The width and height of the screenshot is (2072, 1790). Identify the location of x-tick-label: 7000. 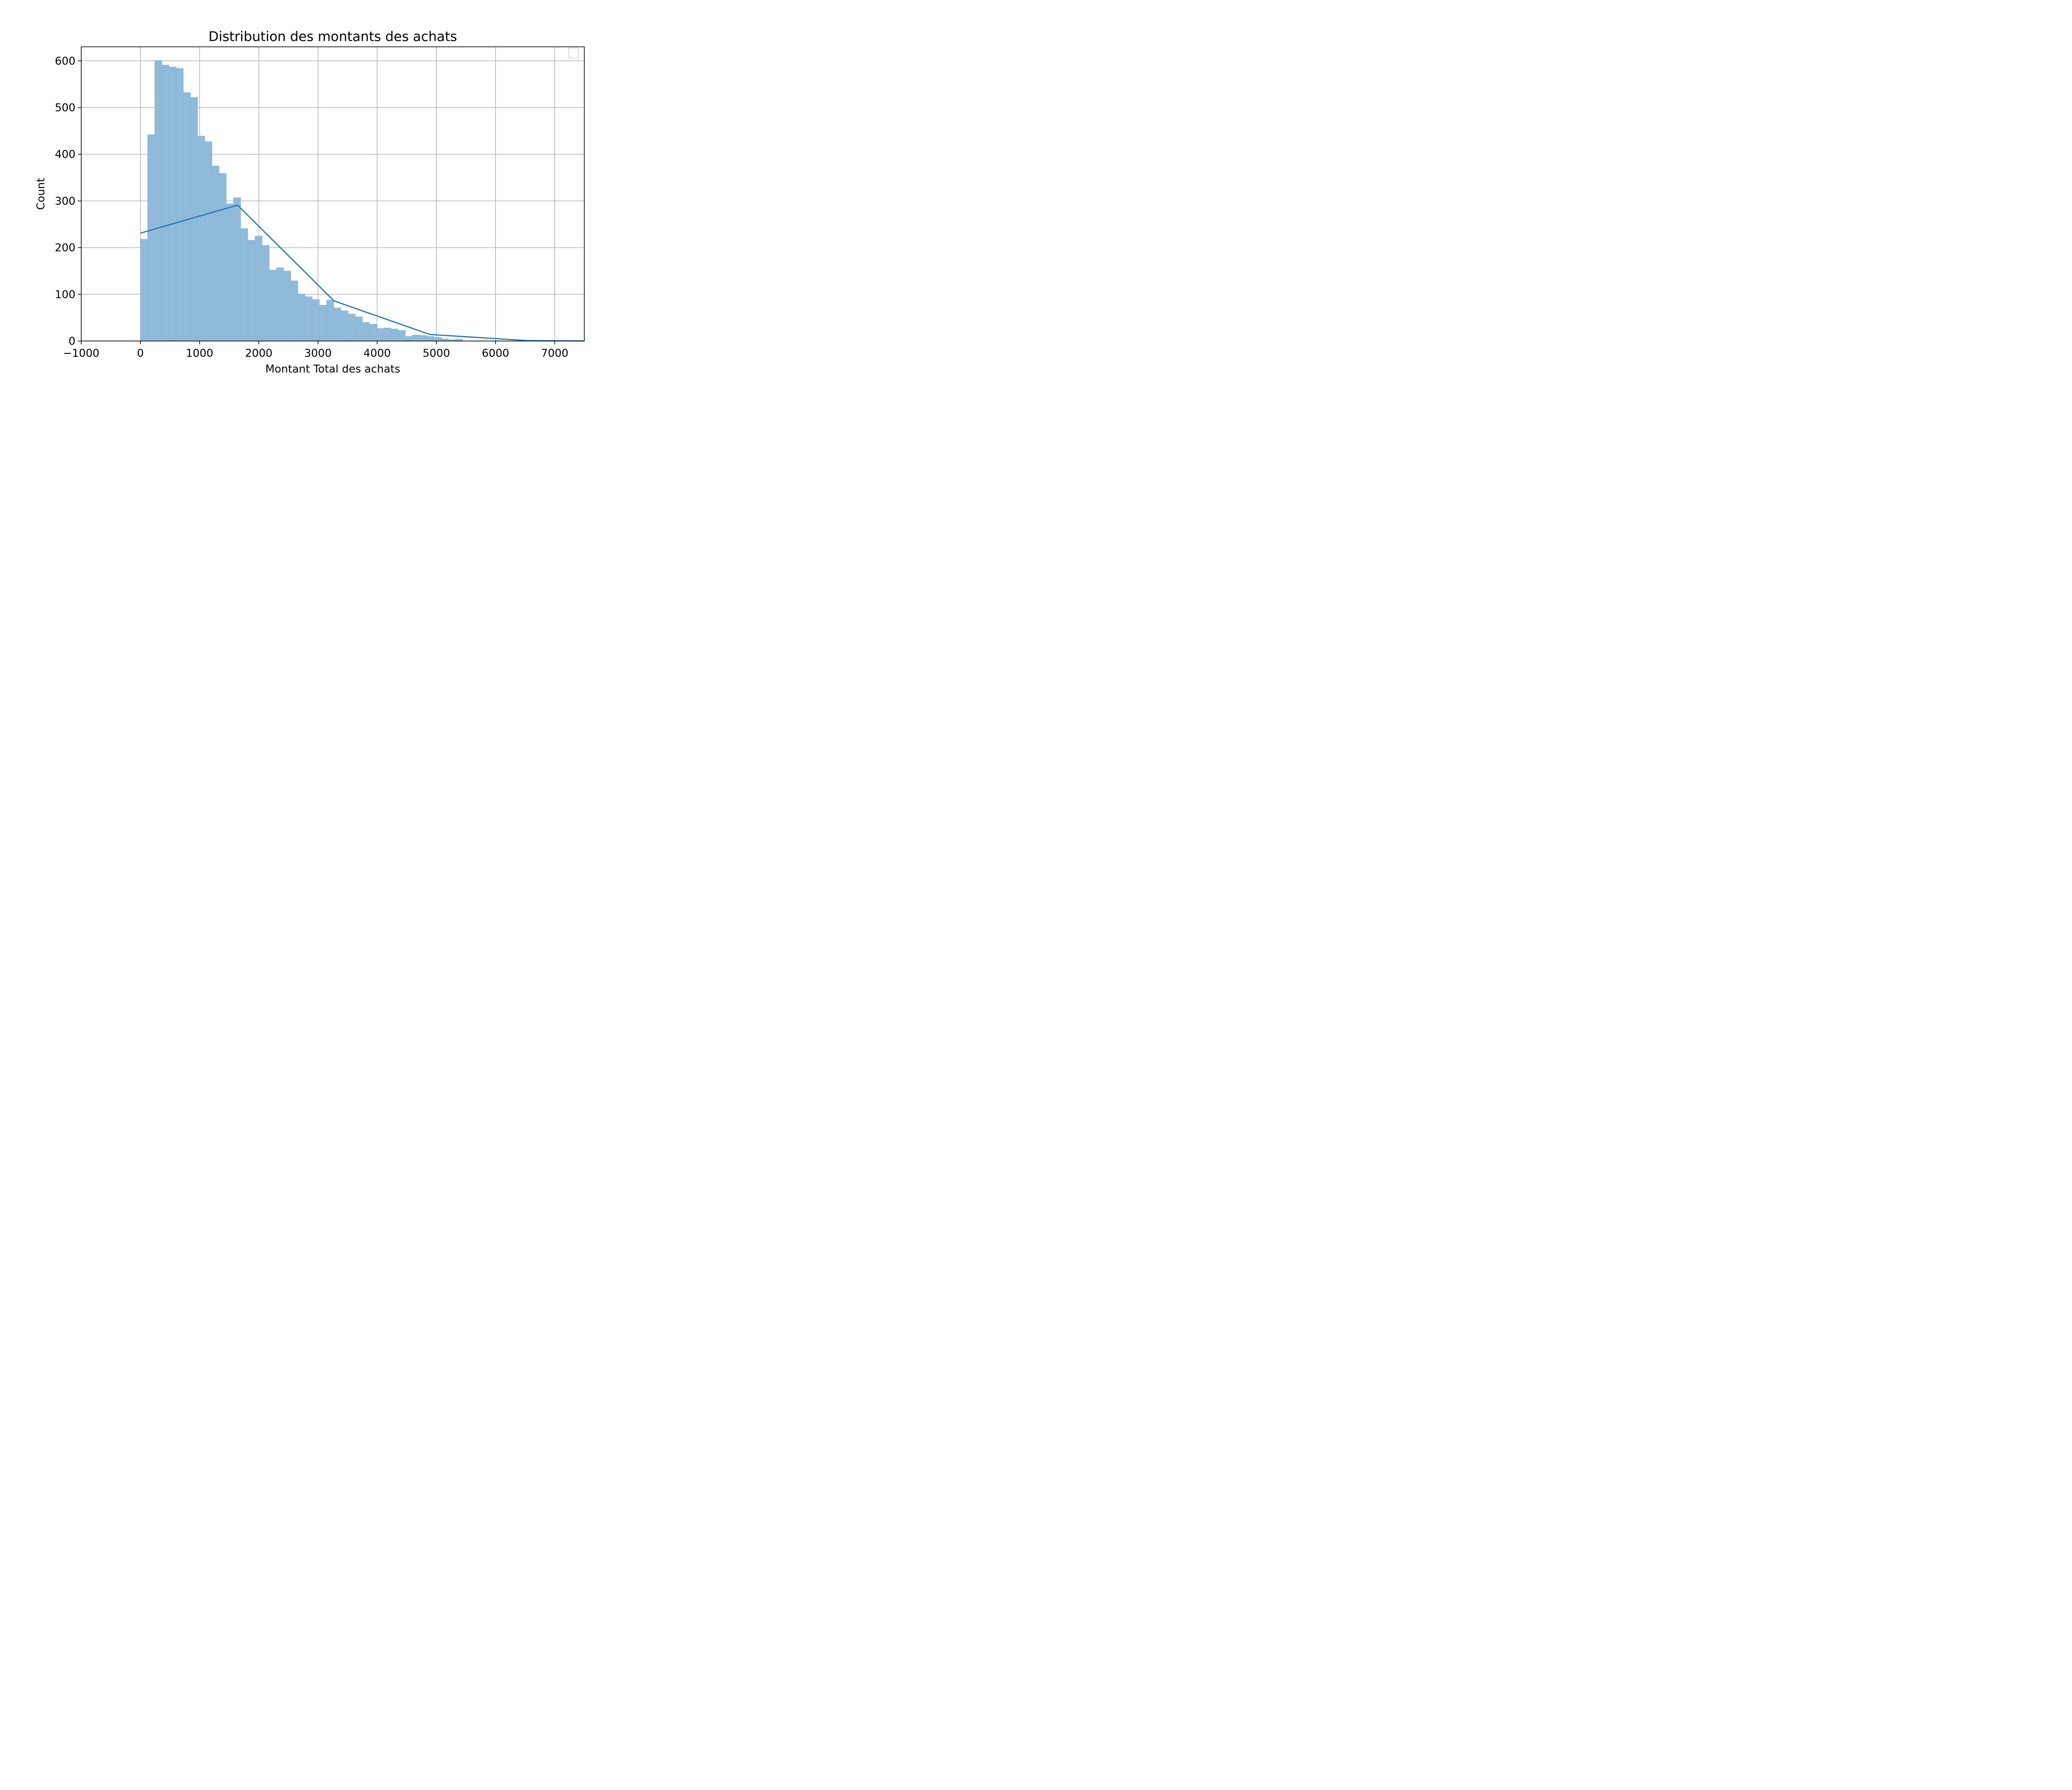
(555, 354).